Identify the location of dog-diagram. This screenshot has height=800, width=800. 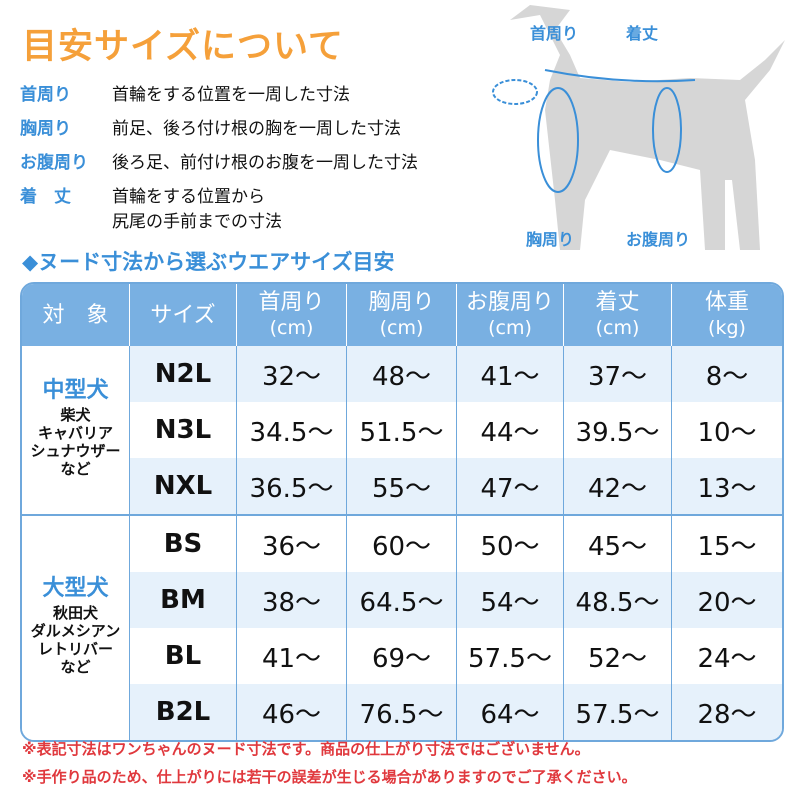
(638, 127).